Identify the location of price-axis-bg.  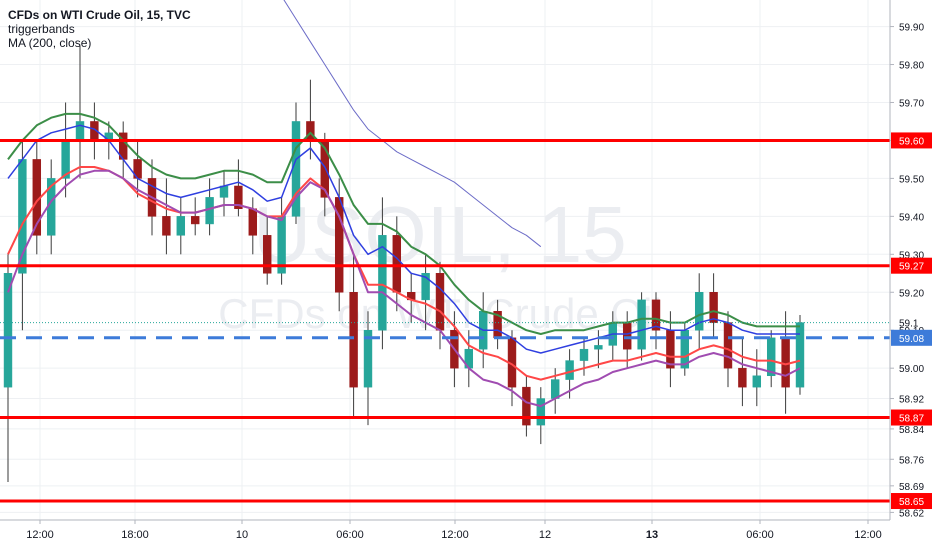
(911, 275).